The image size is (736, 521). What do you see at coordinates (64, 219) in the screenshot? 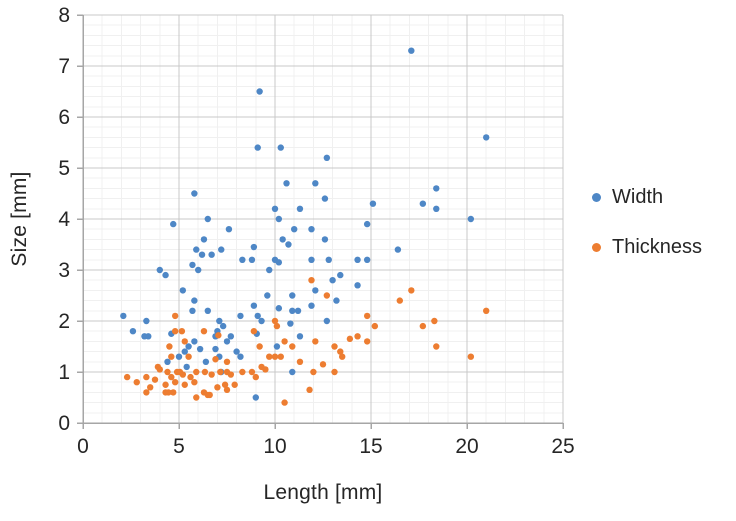
I see `y-tick-label: 4` at bounding box center [64, 219].